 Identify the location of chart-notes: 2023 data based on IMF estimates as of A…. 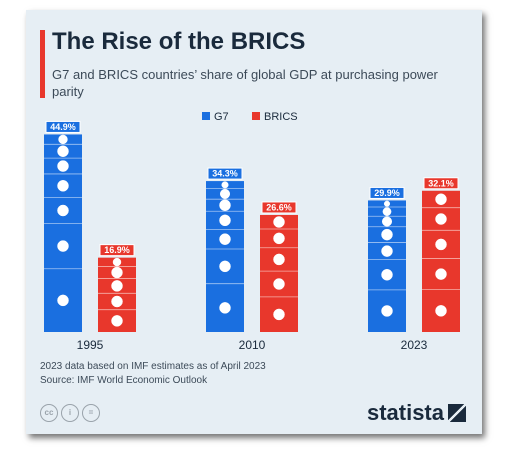
(153, 374).